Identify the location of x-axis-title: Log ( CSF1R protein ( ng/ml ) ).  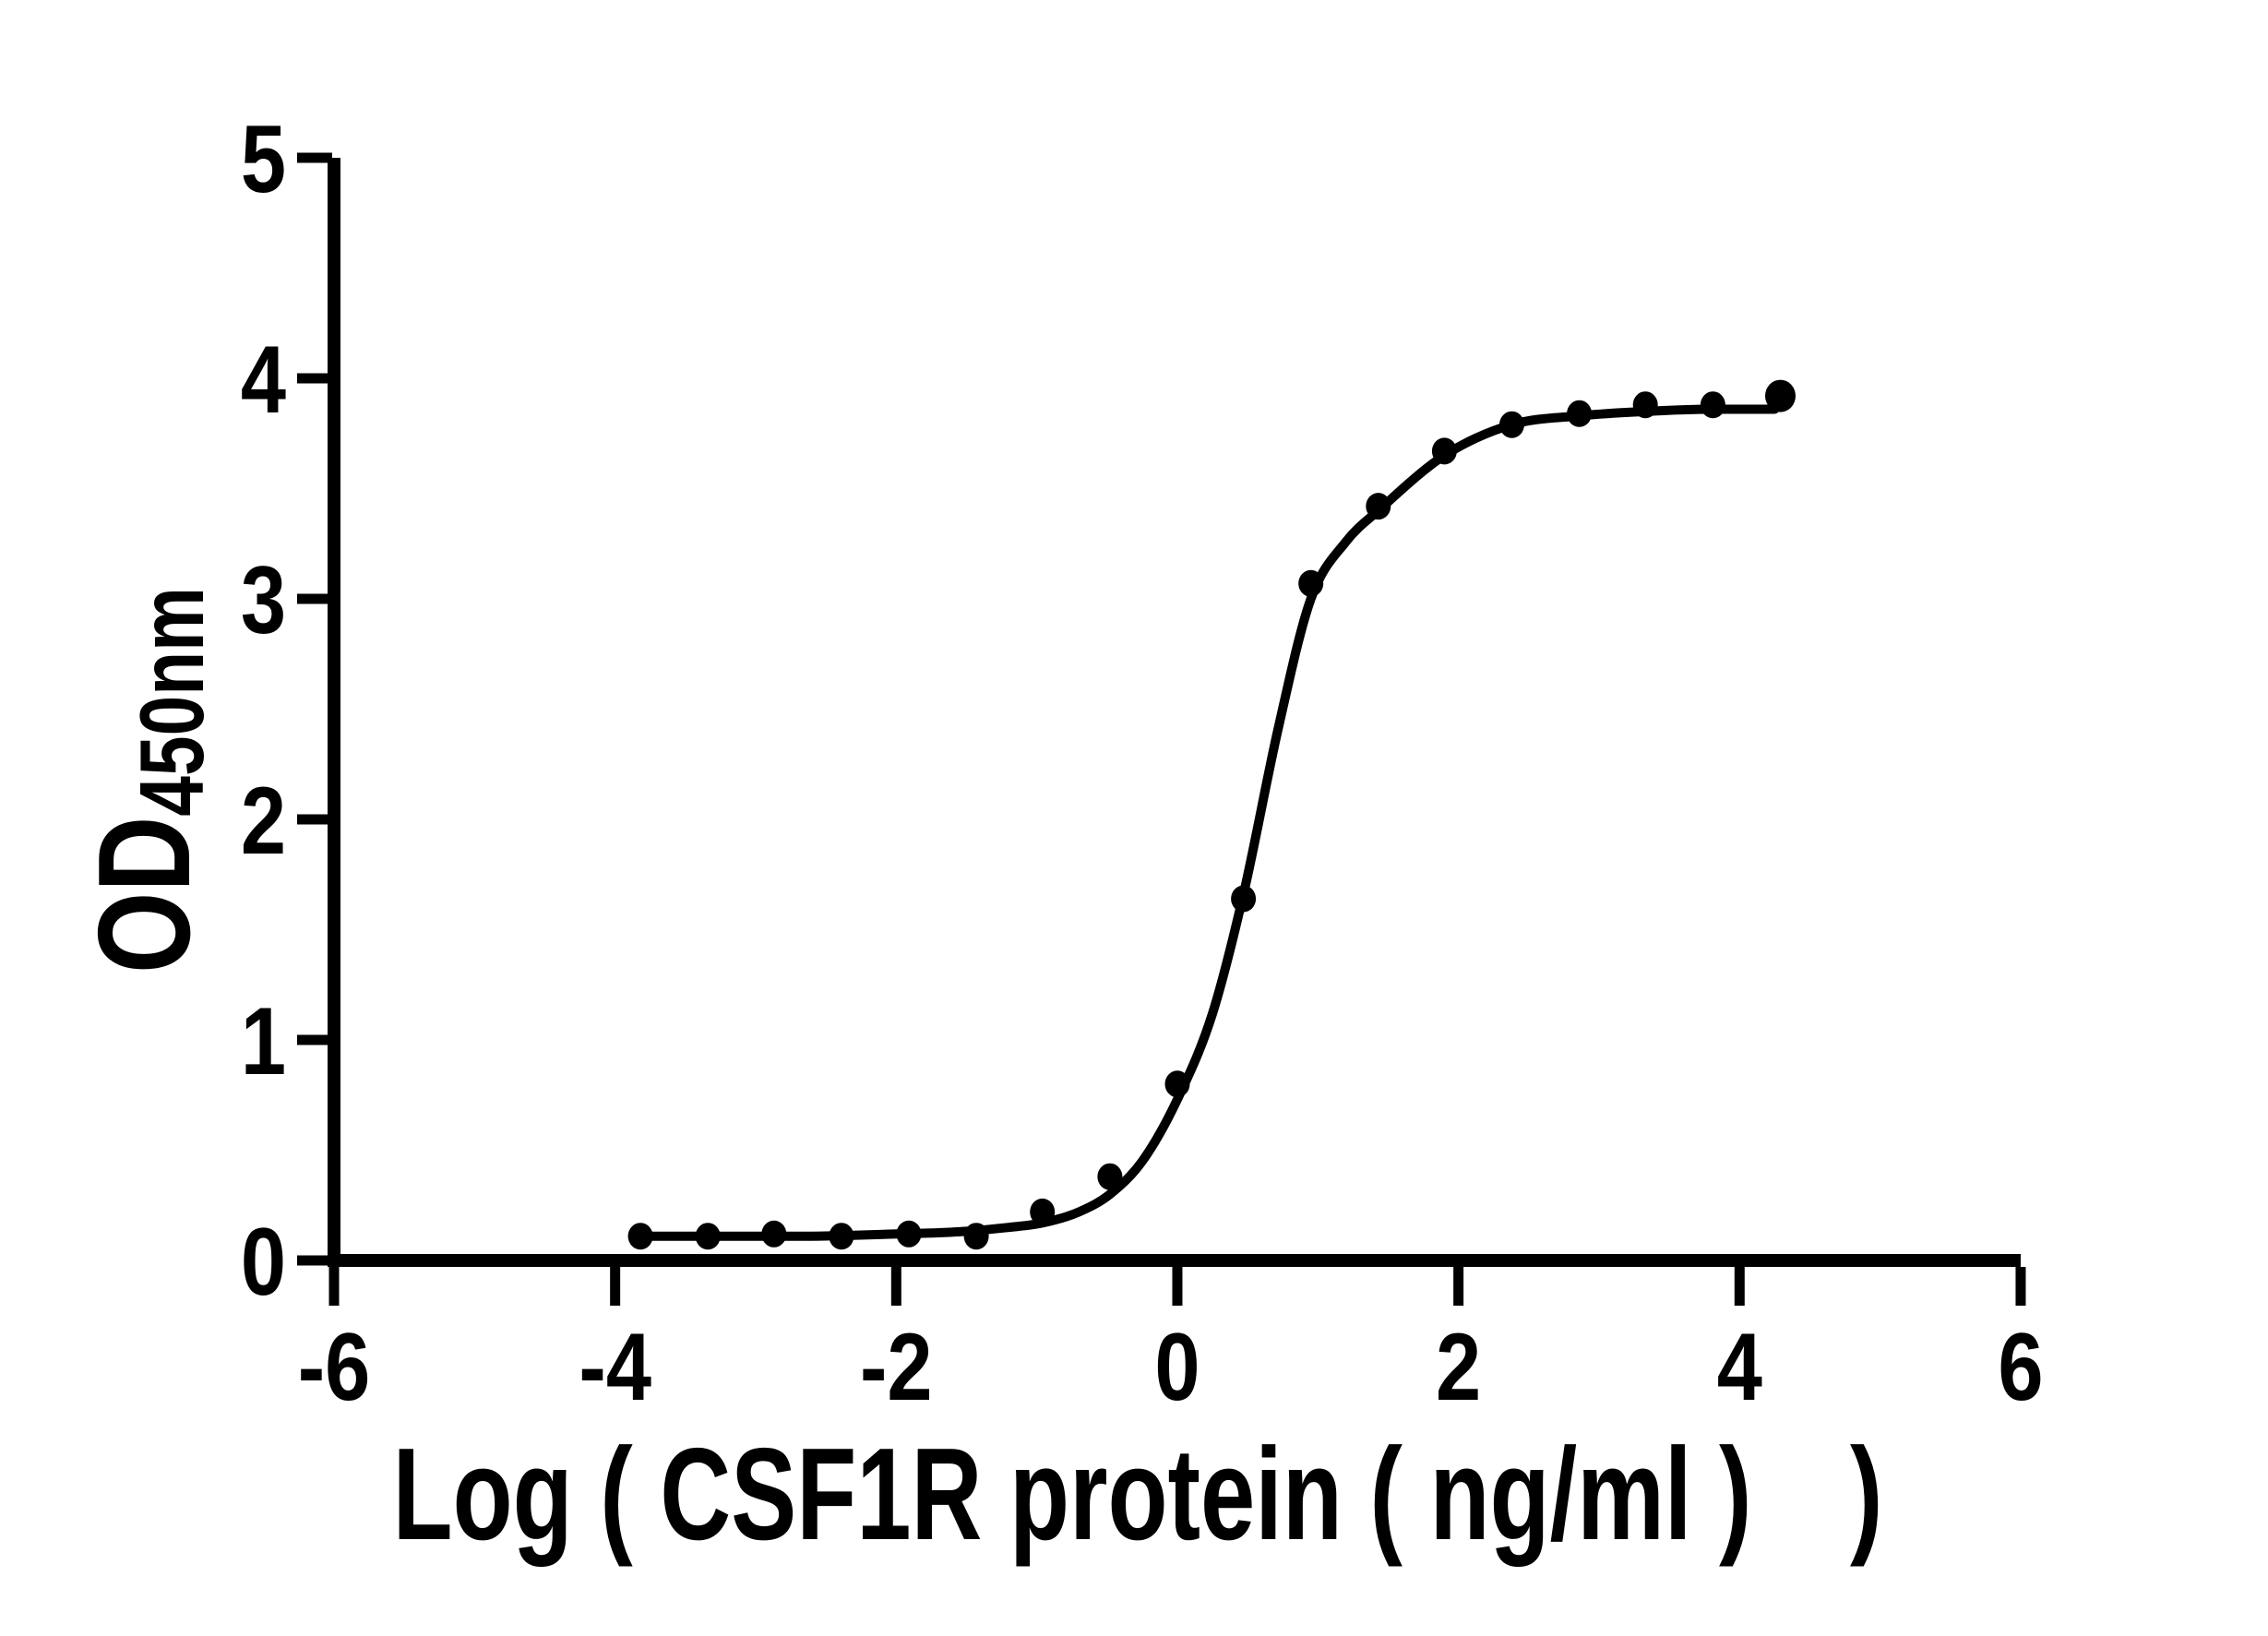
(1138, 1494).